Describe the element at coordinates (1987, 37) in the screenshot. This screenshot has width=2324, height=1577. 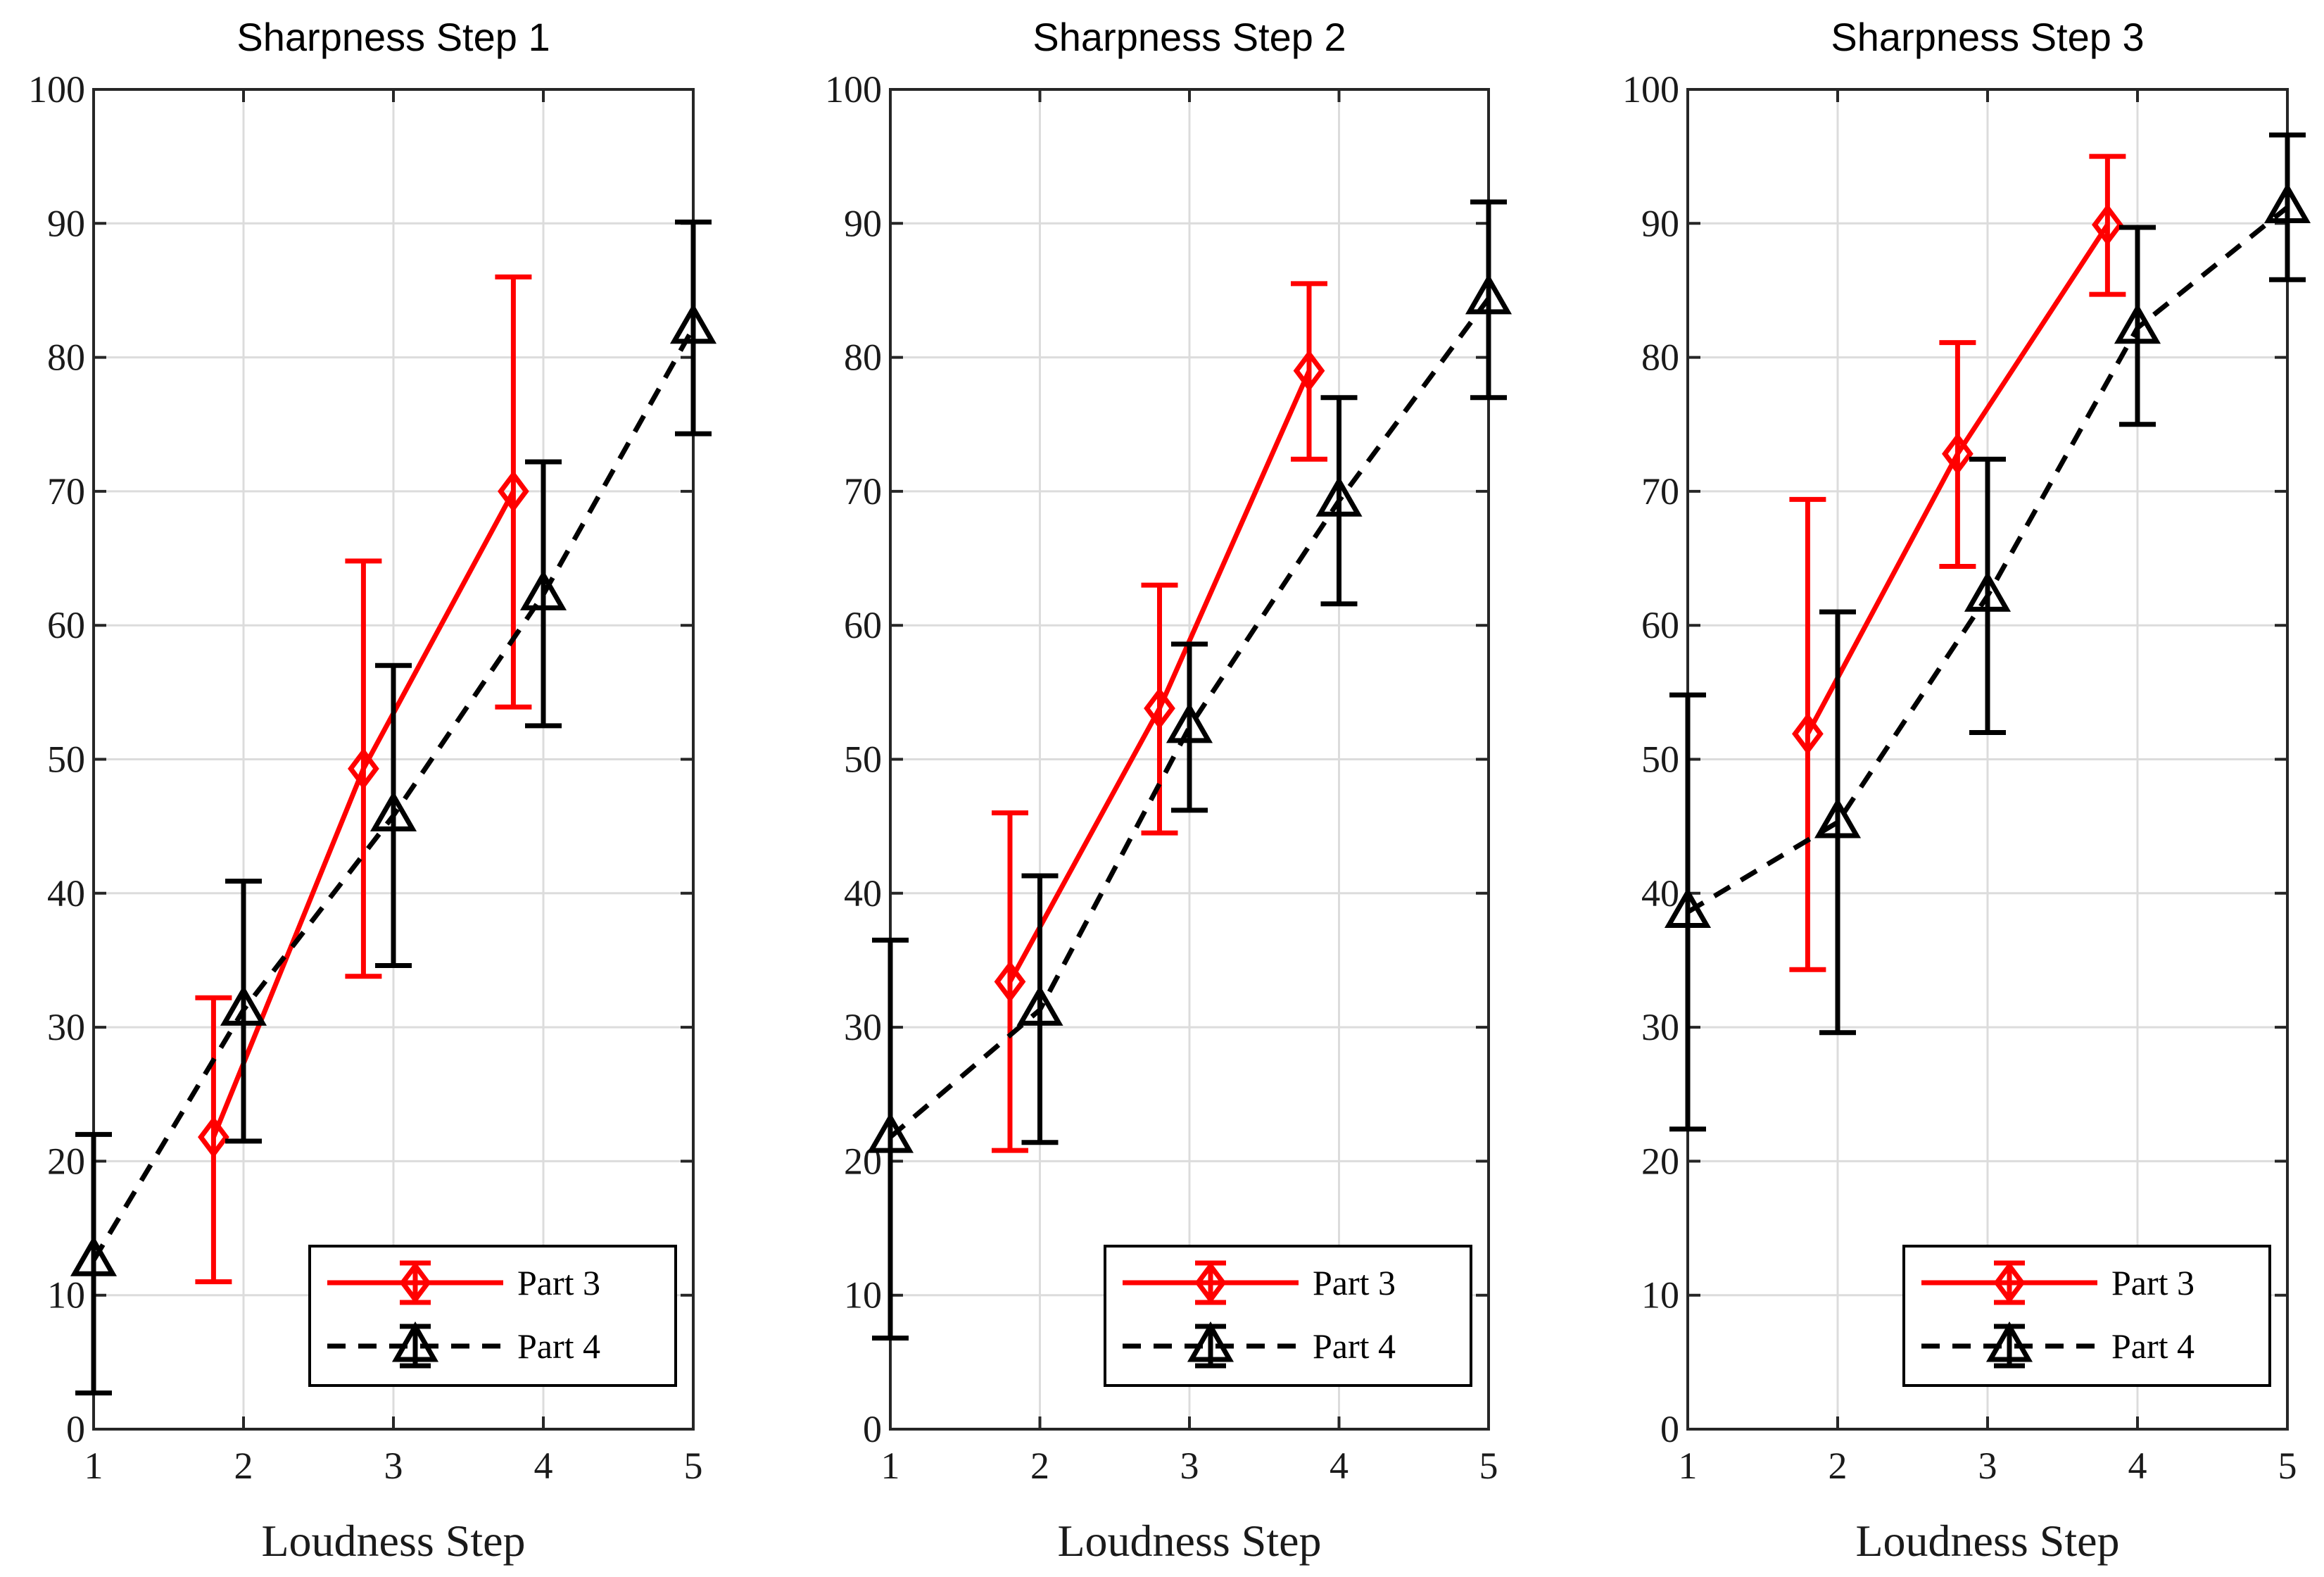
I see `chart-title: Sharpness Step 3` at that location.